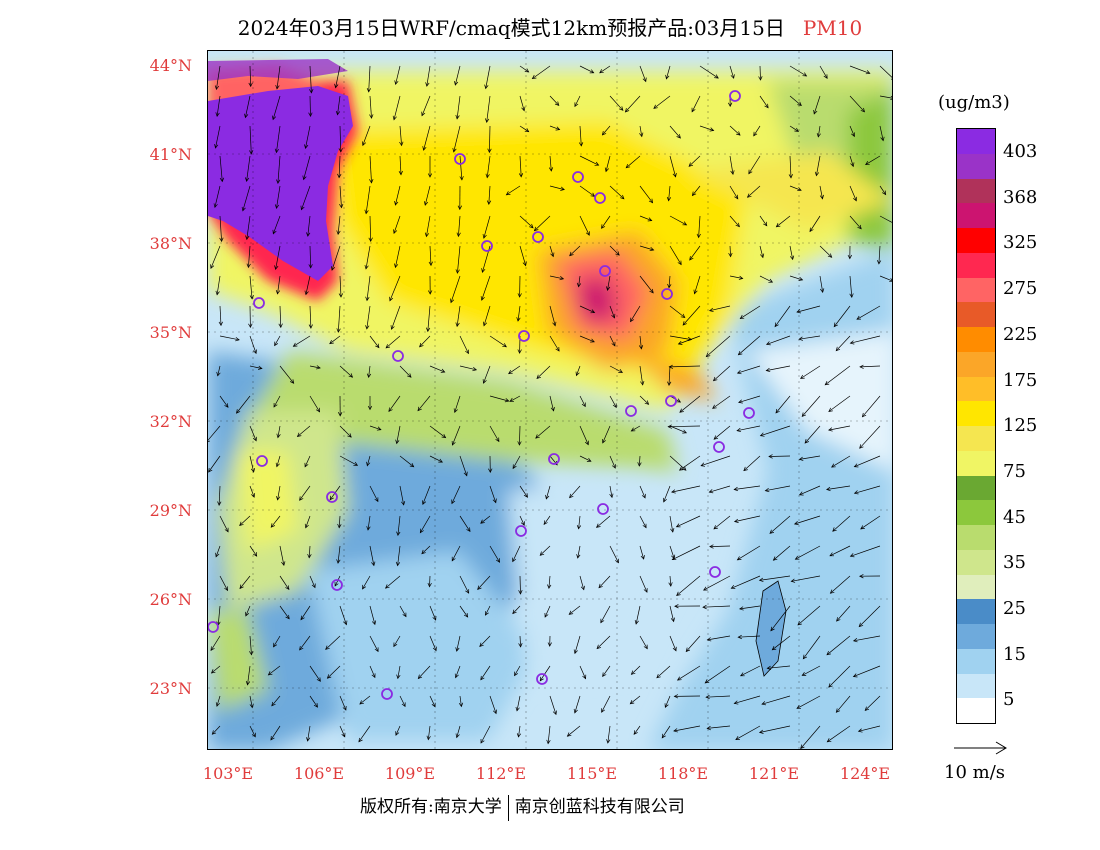 This screenshot has width=1100, height=850. What do you see at coordinates (1020, 197) in the screenshot?
I see `colorbar-label: 368` at bounding box center [1020, 197].